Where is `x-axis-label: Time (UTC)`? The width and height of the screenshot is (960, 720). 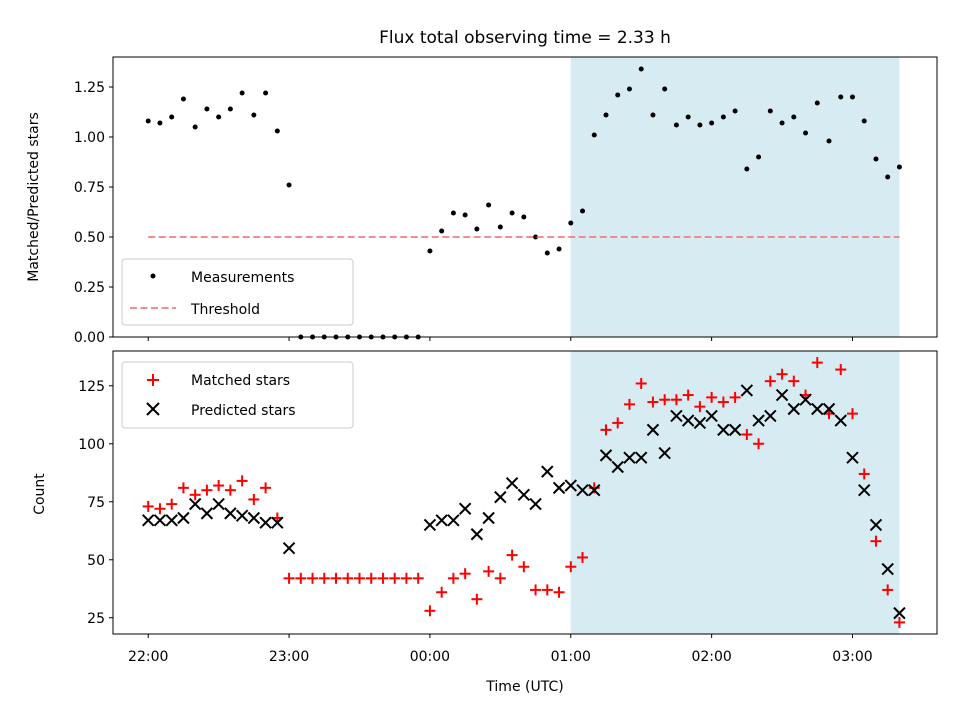 x-axis-label: Time (UTC) is located at coordinates (524, 687).